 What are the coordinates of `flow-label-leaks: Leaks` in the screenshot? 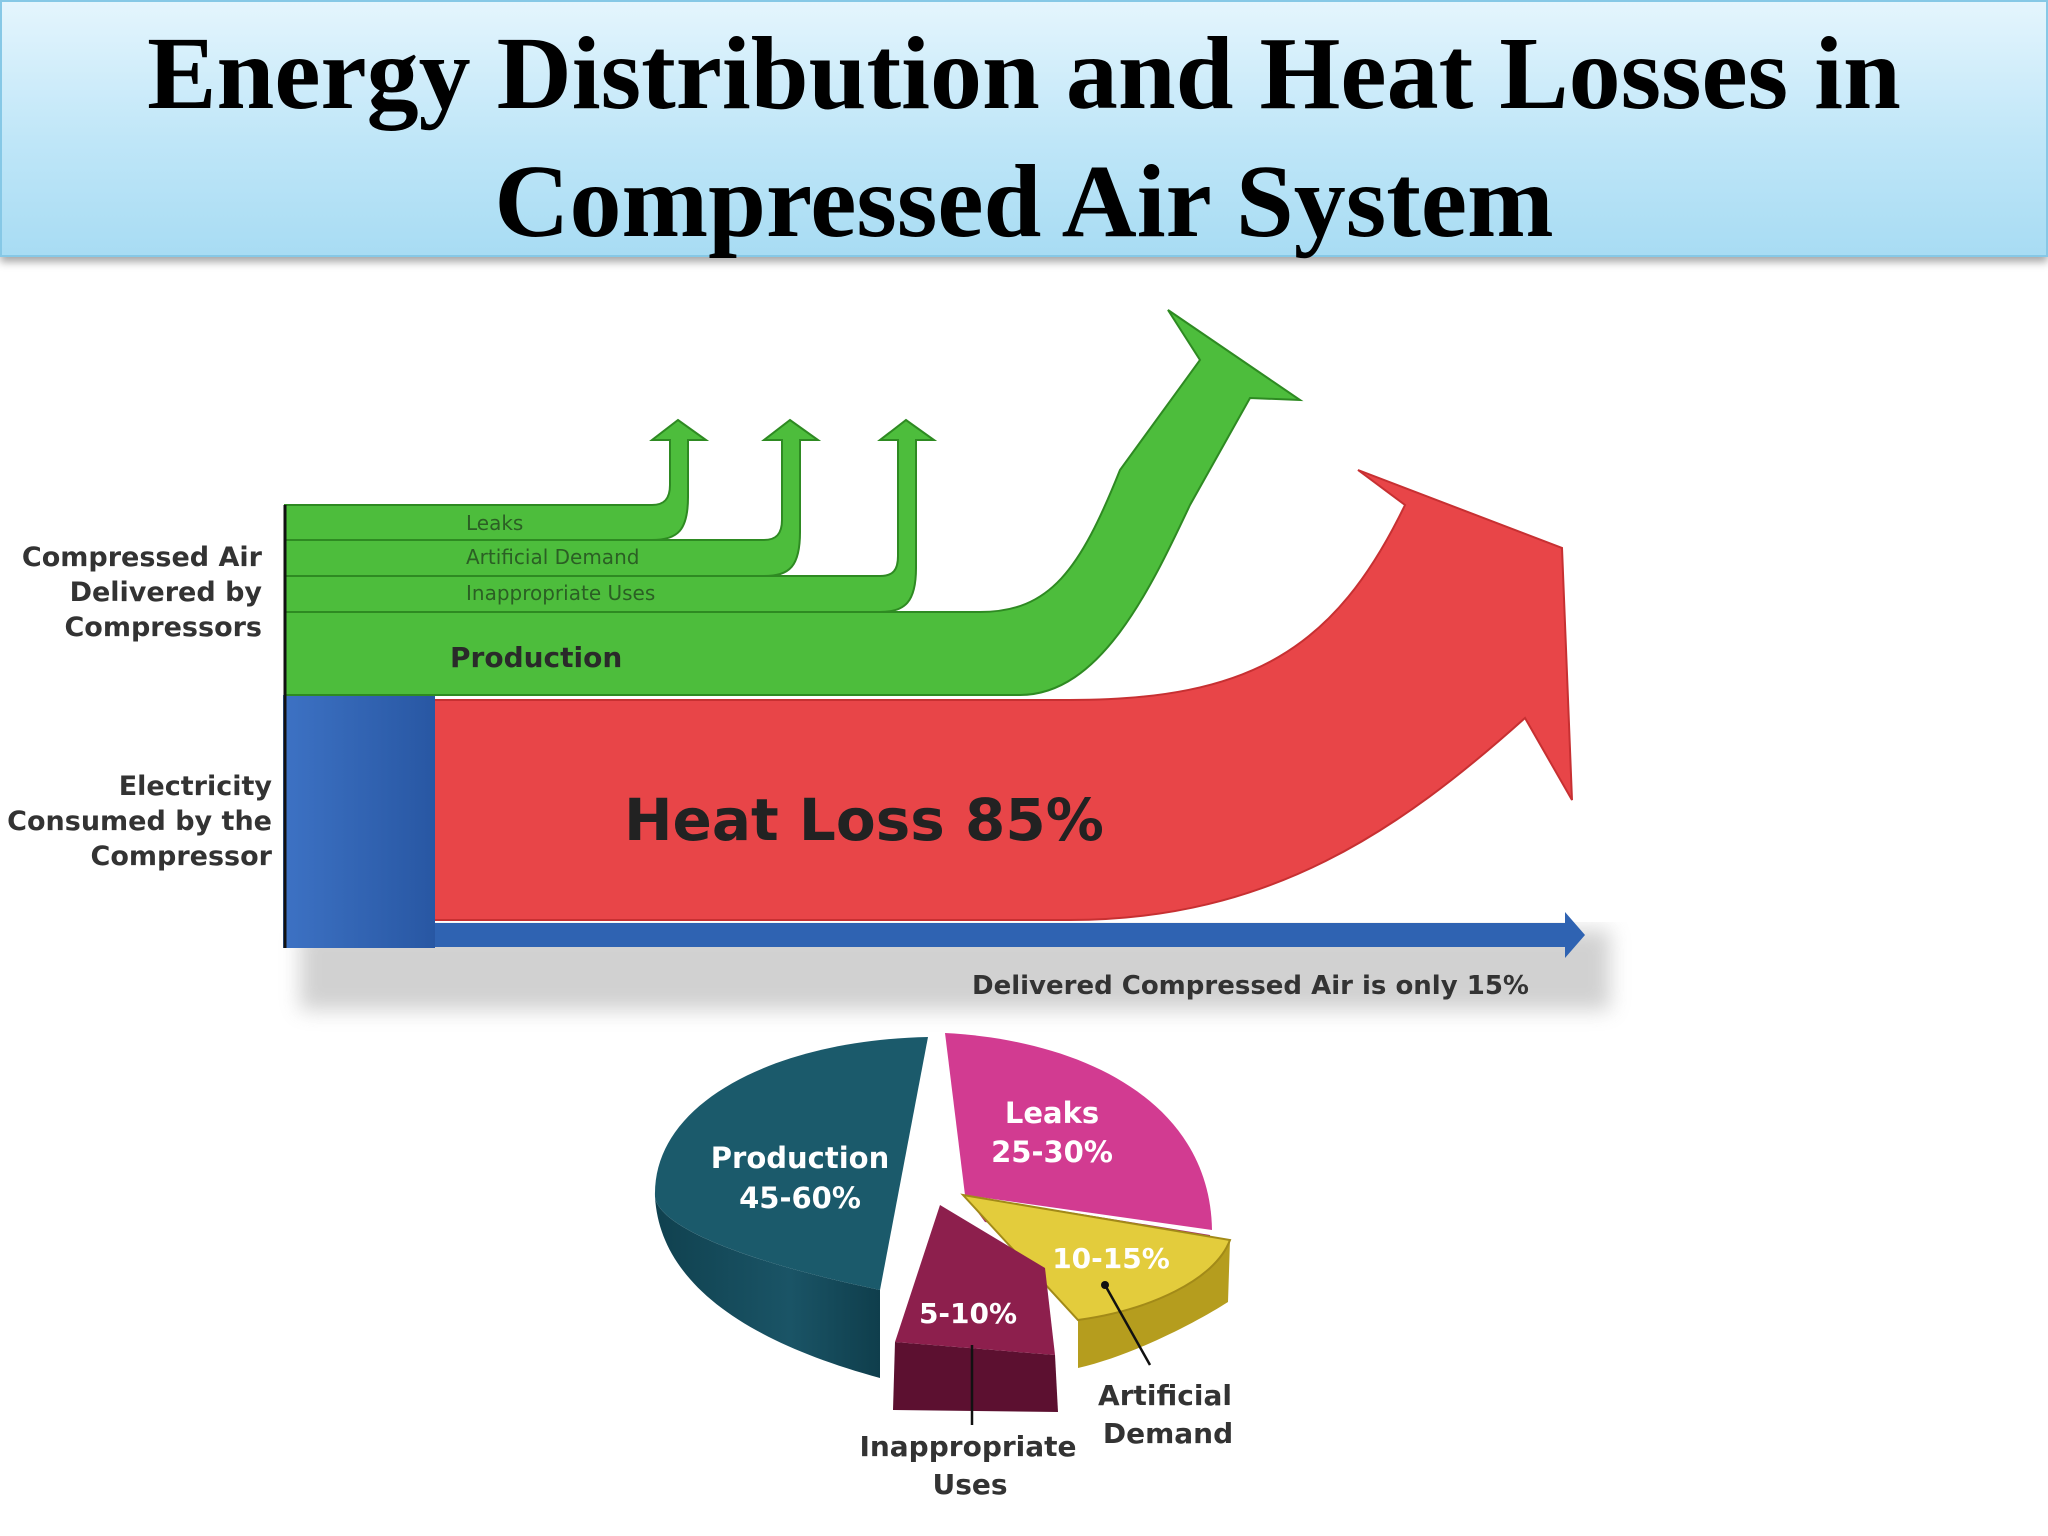 It's located at (494, 523).